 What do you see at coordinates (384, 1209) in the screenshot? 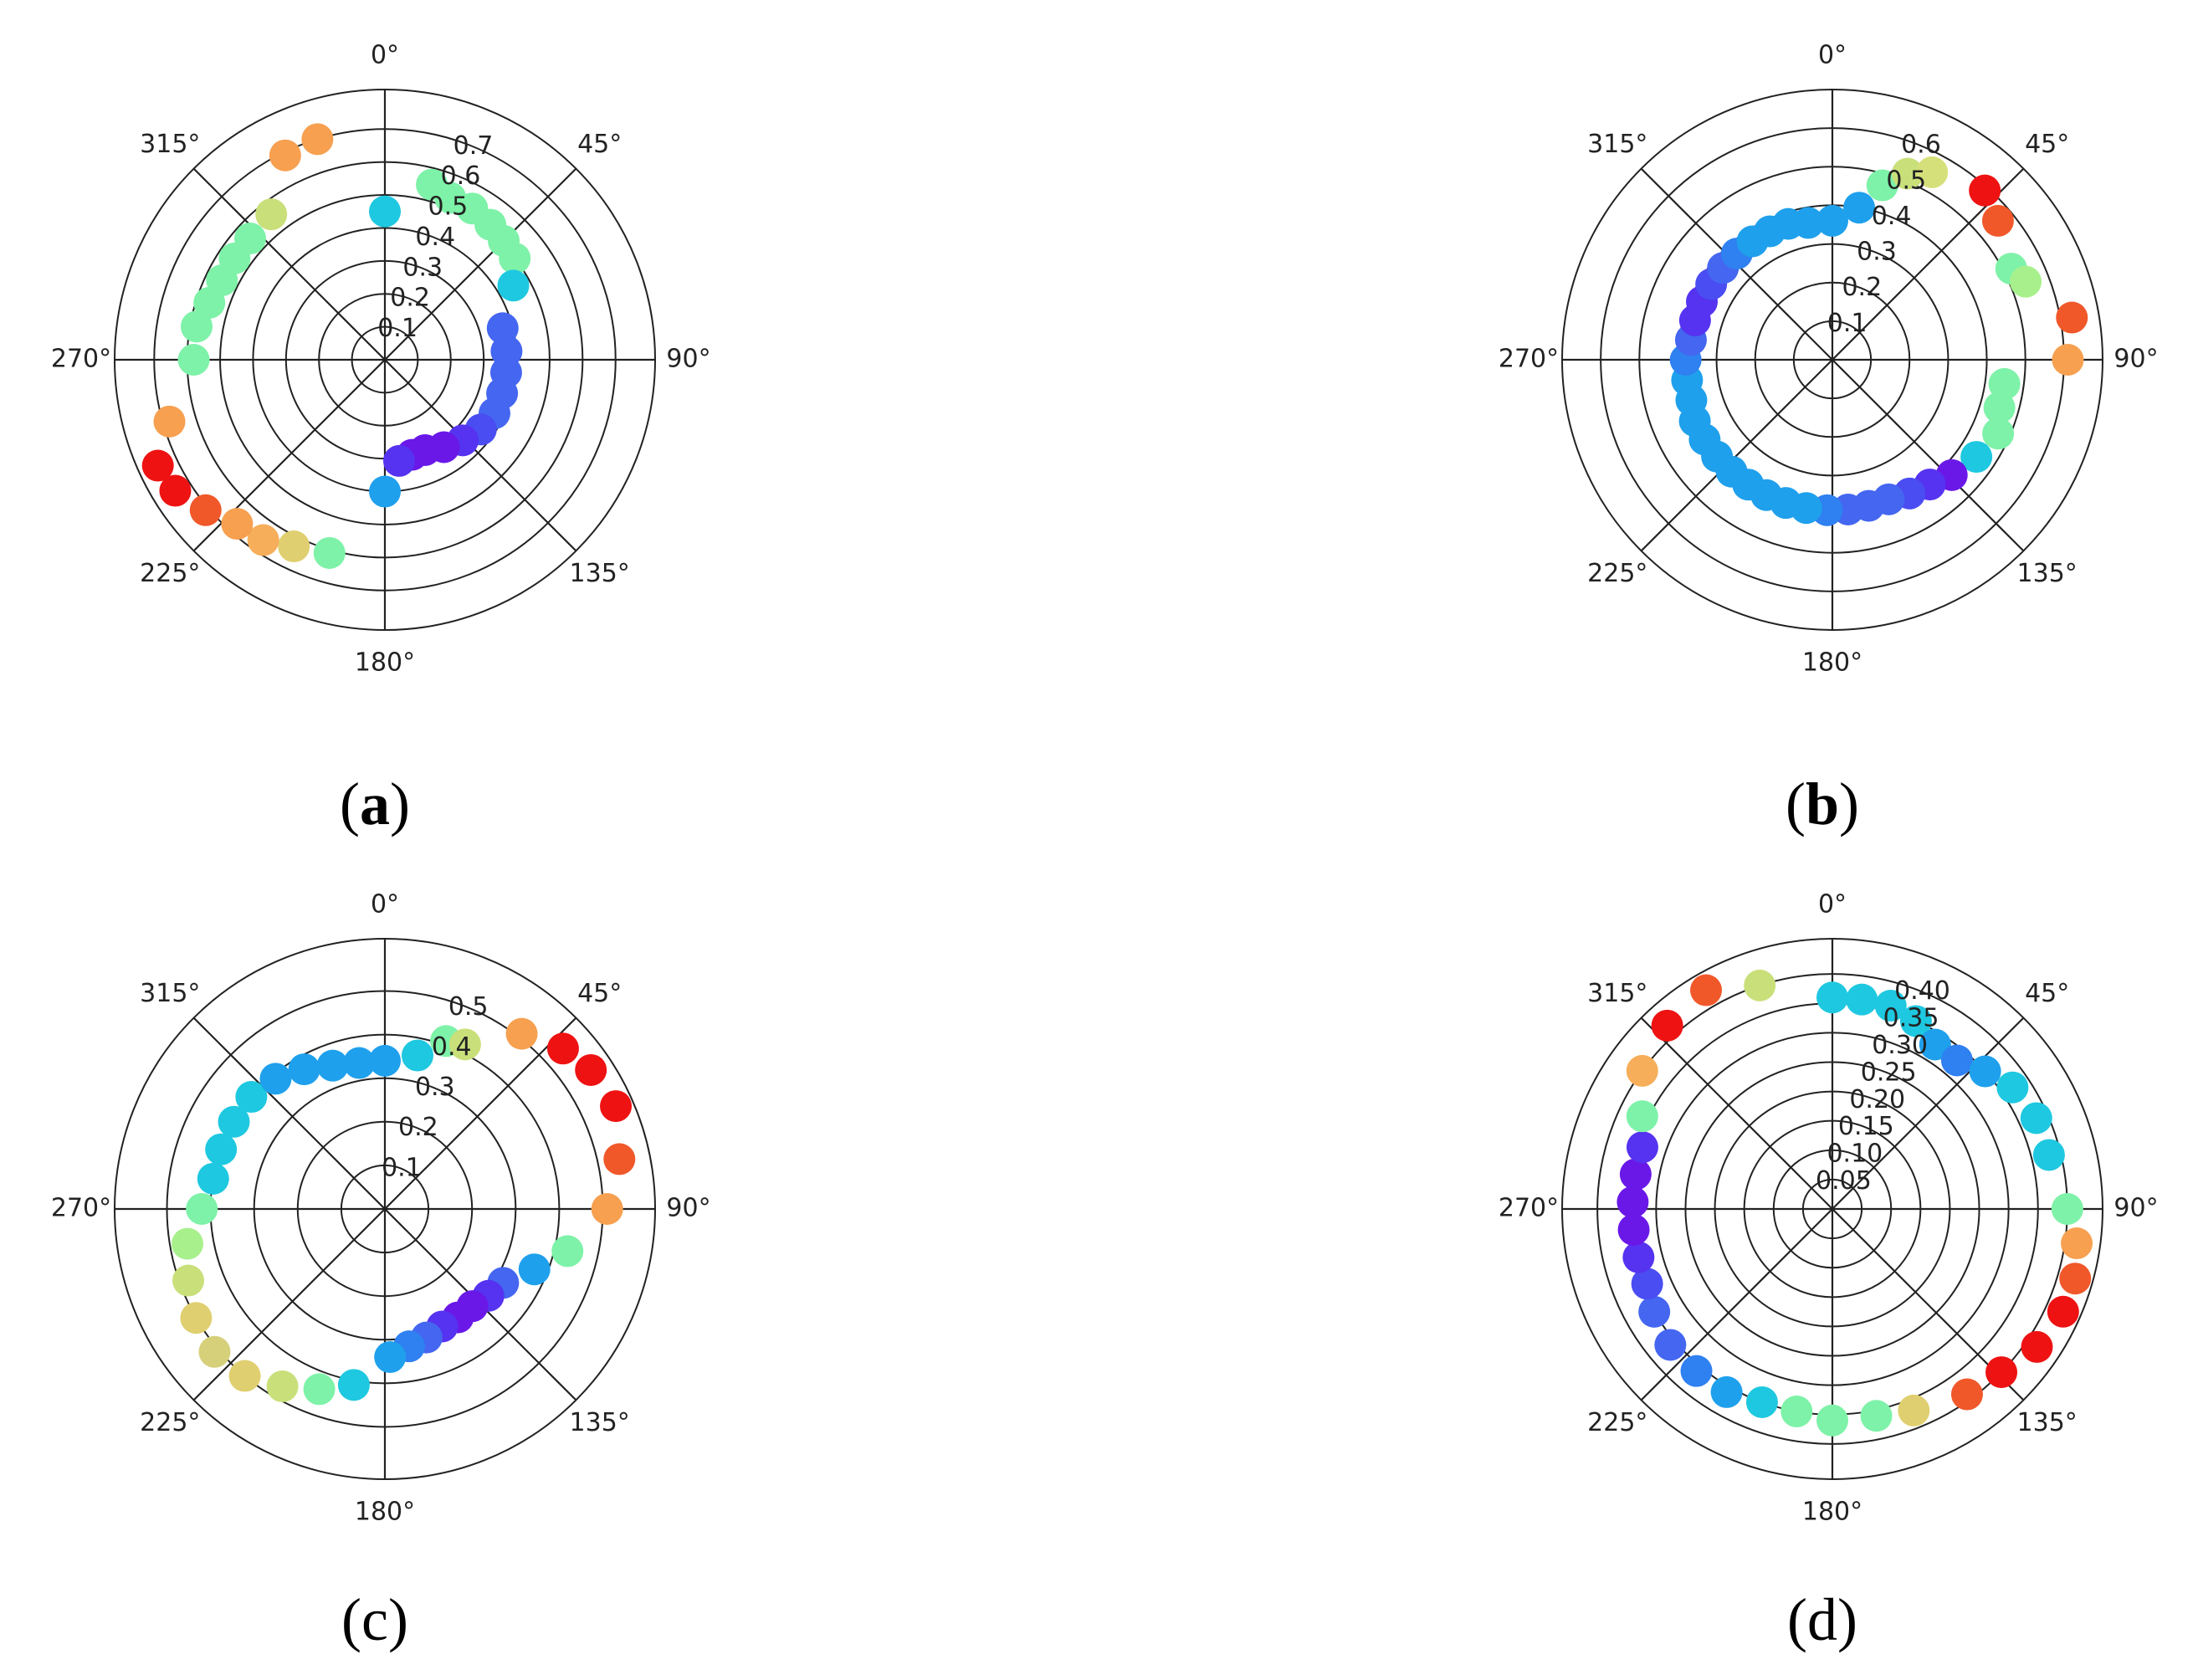
I see `grid-spoke` at bounding box center [384, 1209].